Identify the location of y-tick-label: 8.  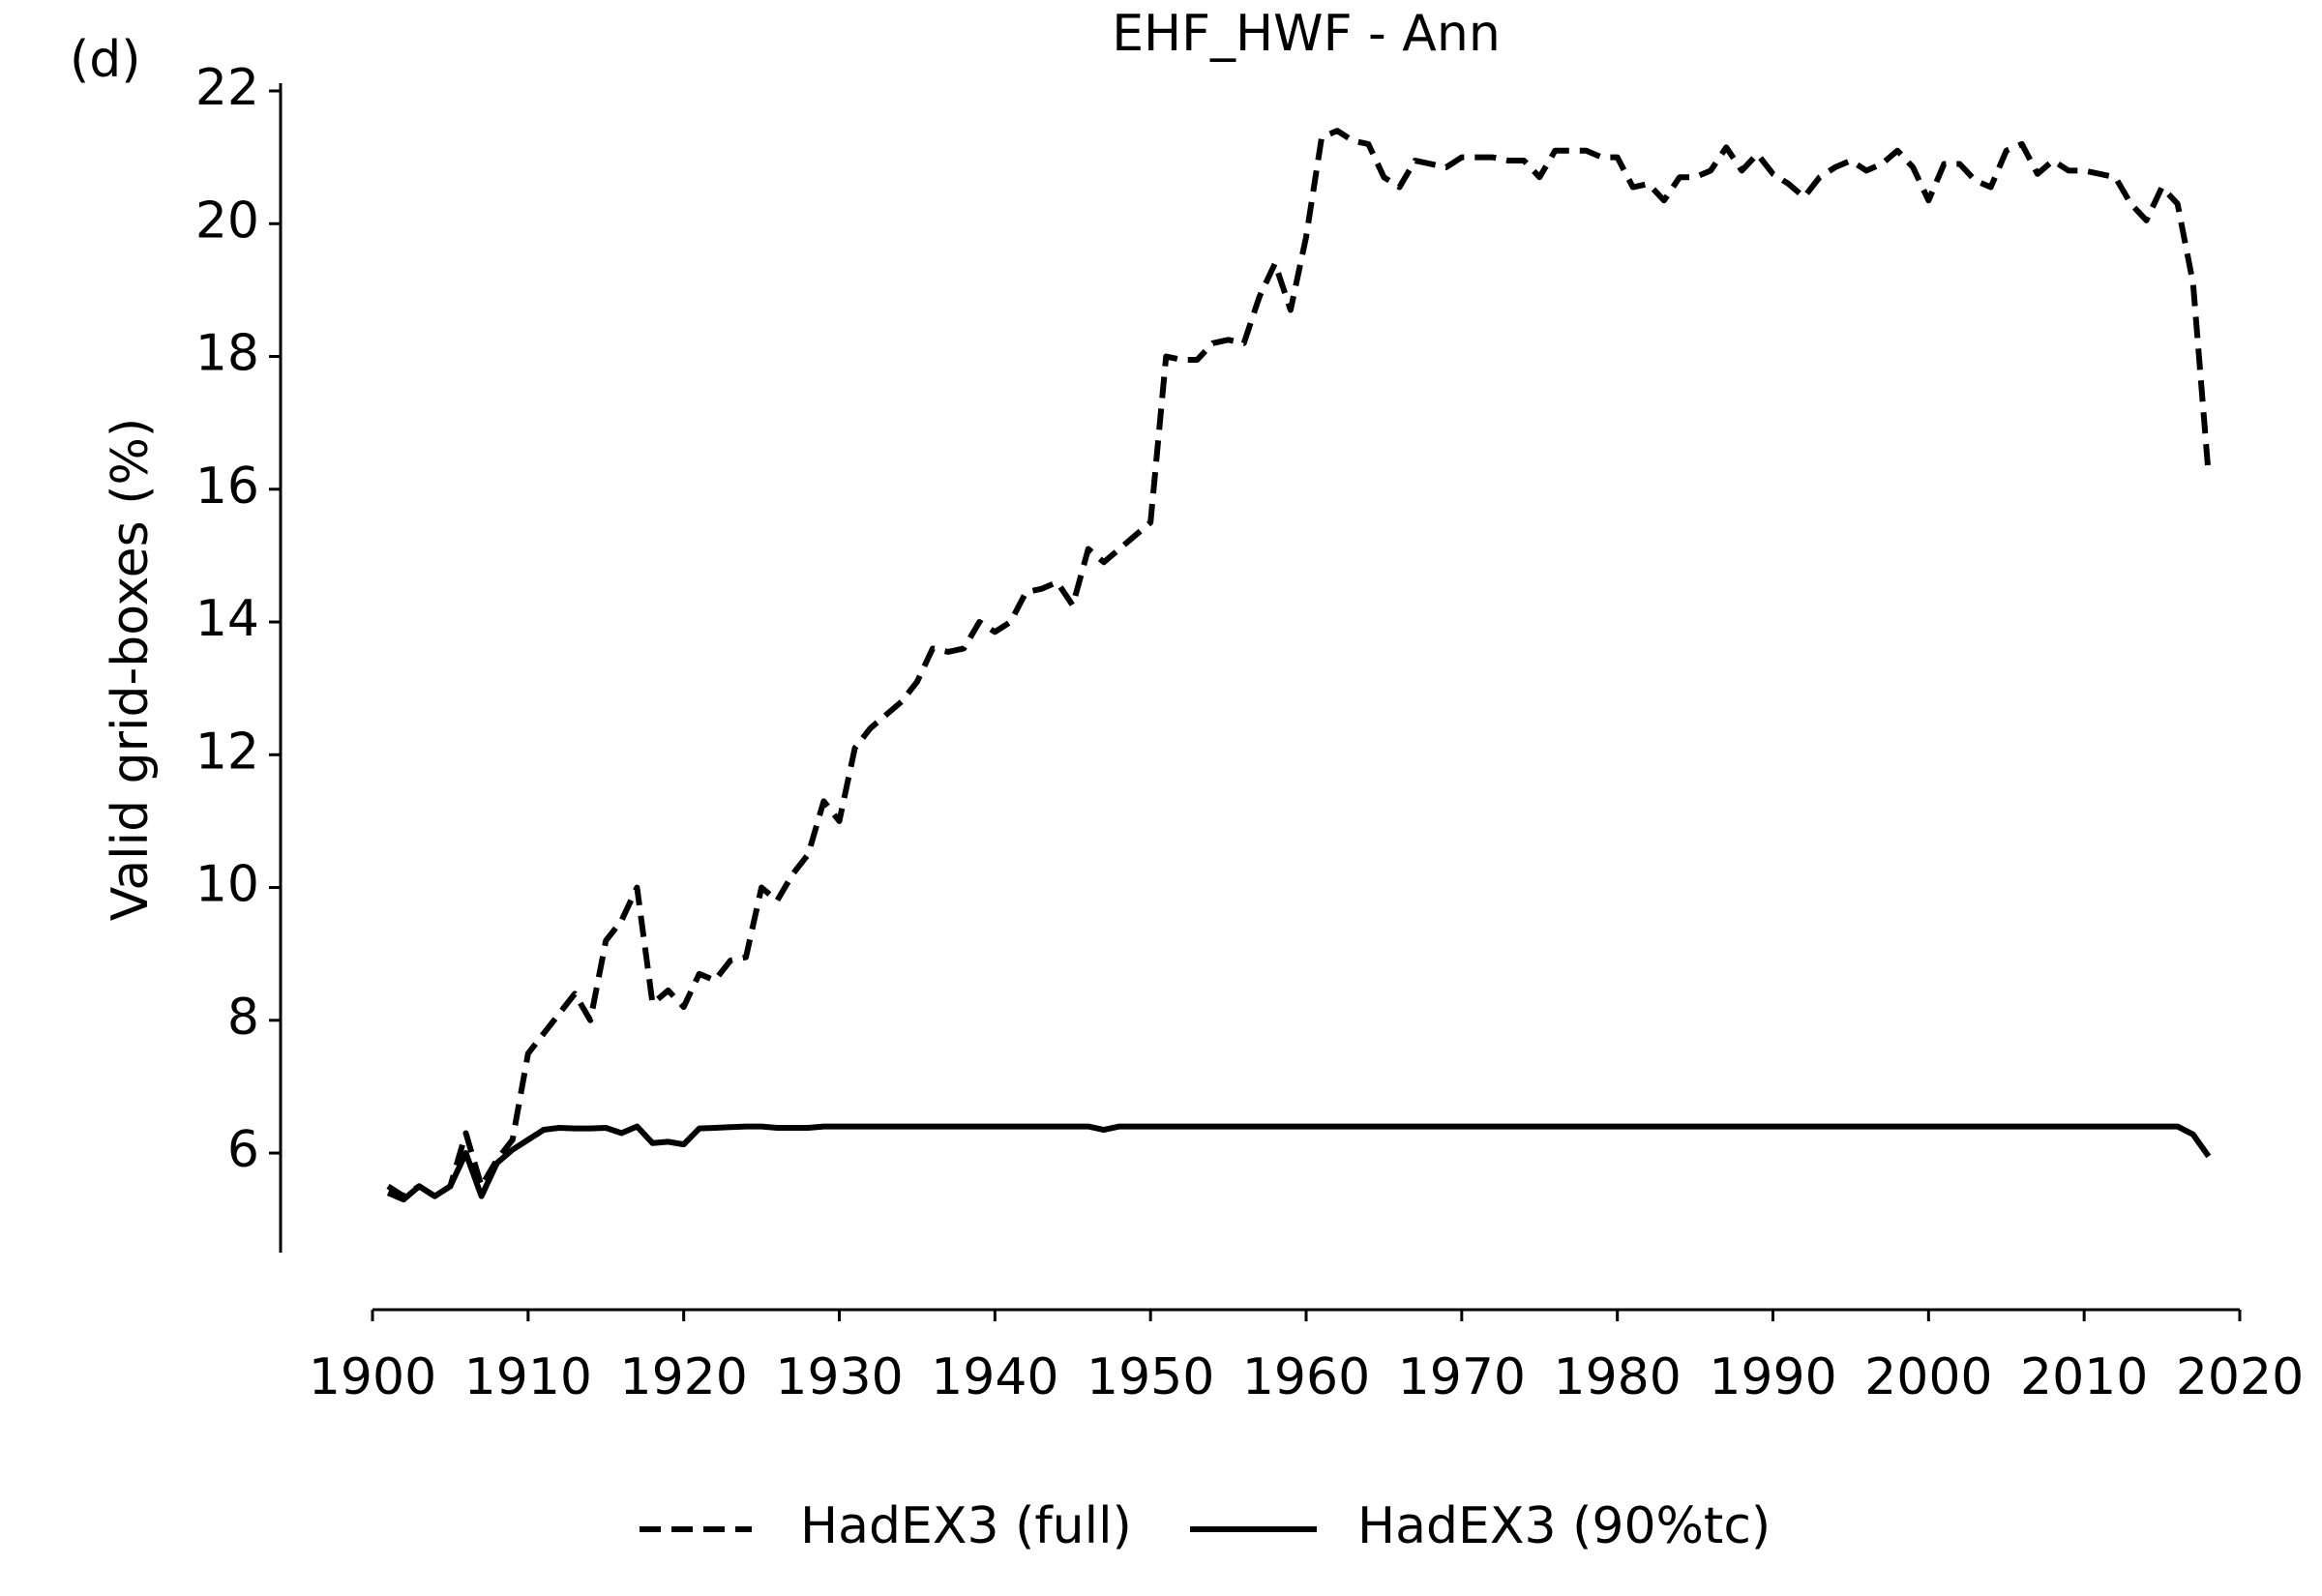
(243, 1018).